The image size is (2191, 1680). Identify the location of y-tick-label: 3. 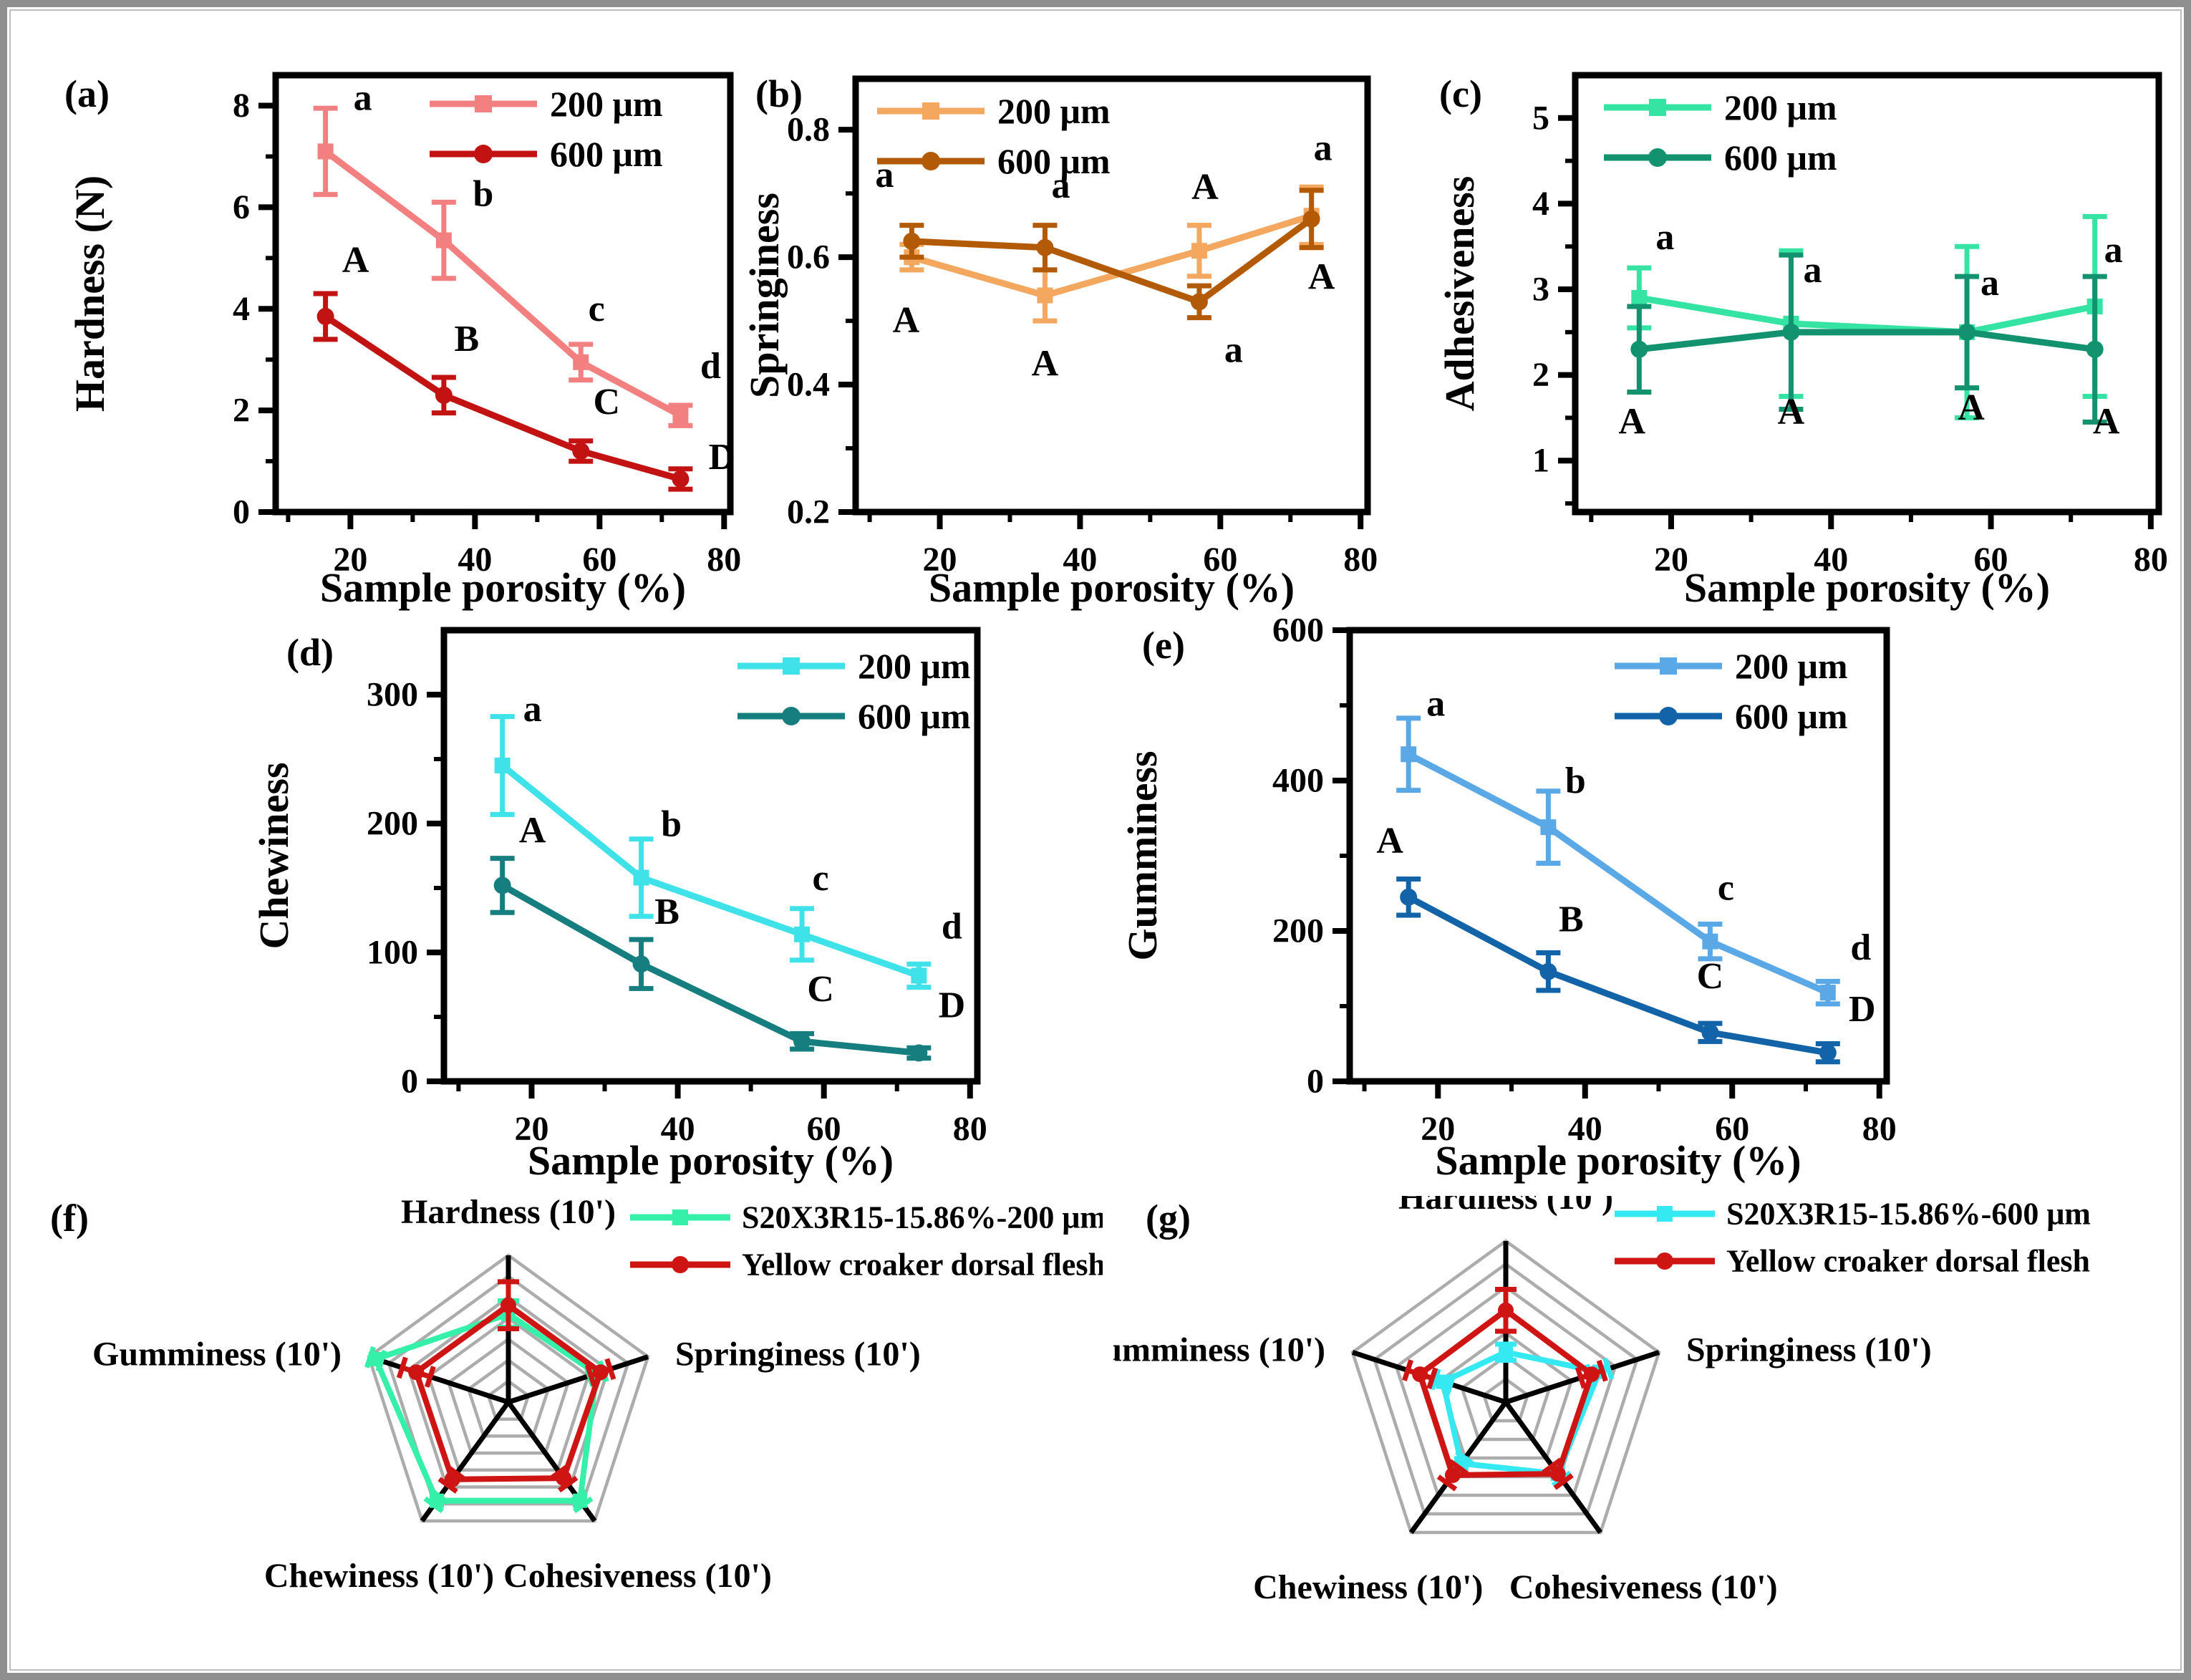
(1540, 290).